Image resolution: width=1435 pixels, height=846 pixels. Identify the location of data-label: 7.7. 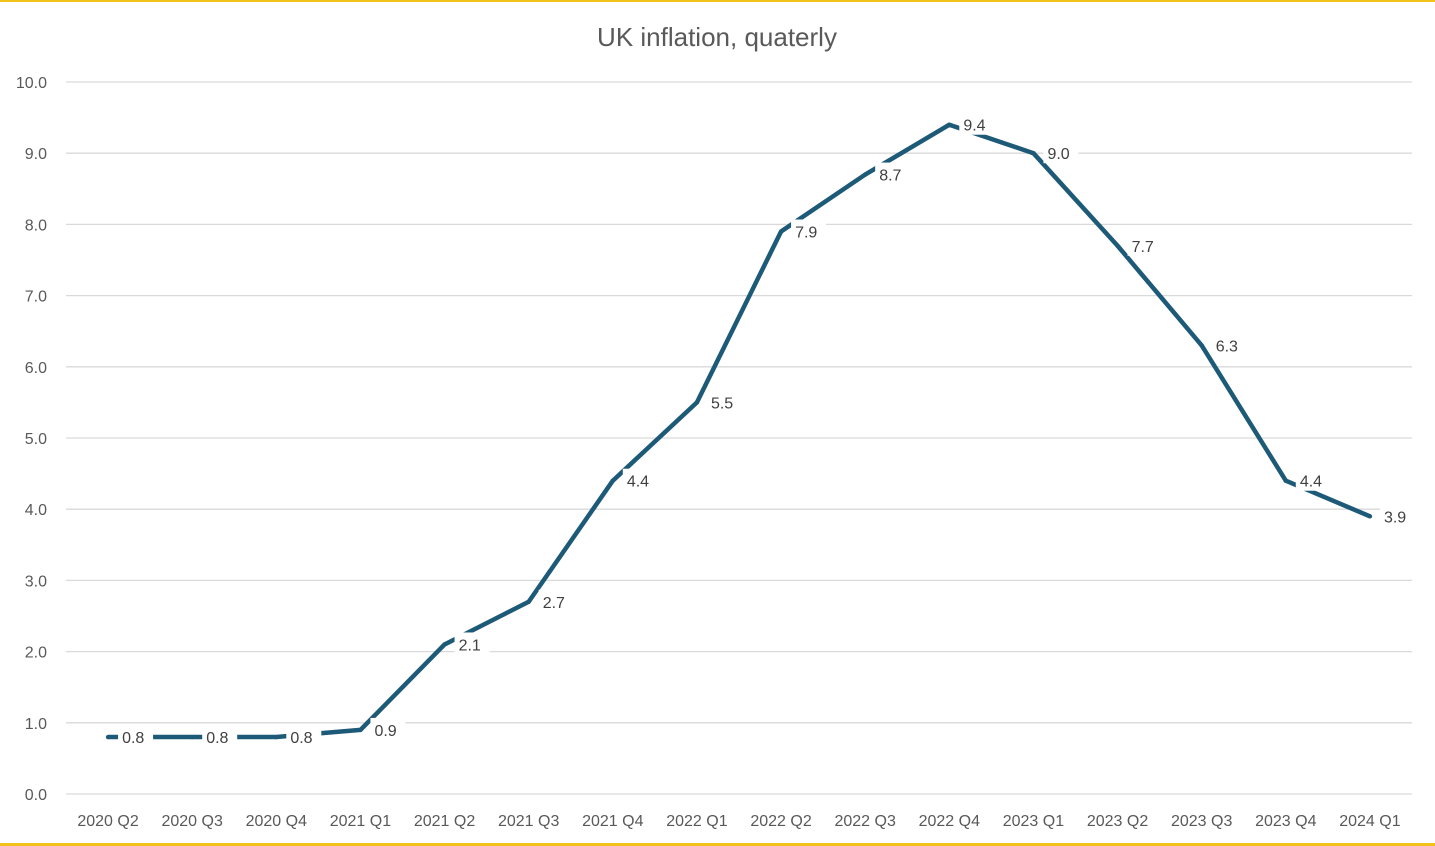
(1143, 247).